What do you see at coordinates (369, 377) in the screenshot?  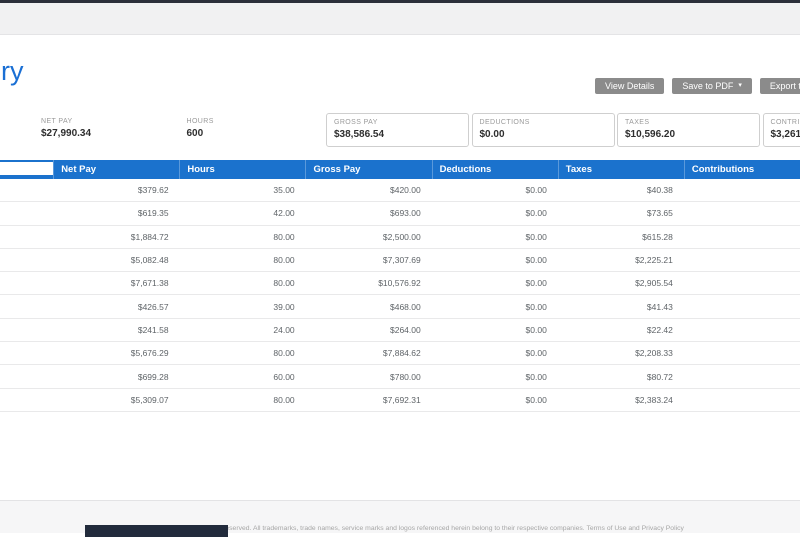 I see `cell-gross-pay: $780.00` at bounding box center [369, 377].